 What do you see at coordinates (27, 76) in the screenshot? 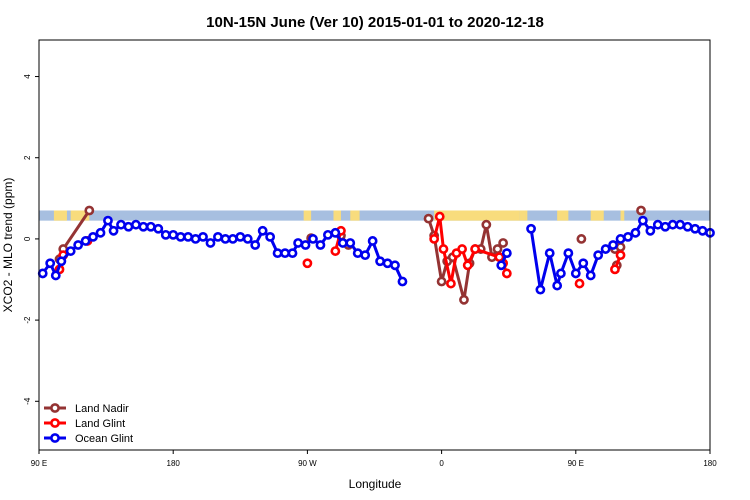
I see `y-tick-label-4: 4` at bounding box center [27, 76].